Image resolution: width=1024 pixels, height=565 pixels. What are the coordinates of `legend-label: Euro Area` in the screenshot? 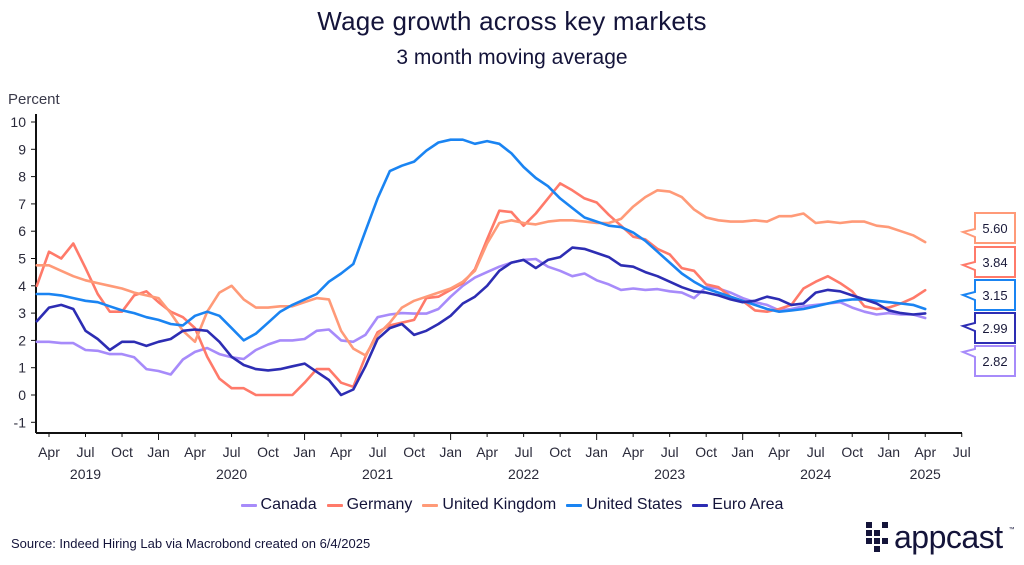 It's located at (748, 504).